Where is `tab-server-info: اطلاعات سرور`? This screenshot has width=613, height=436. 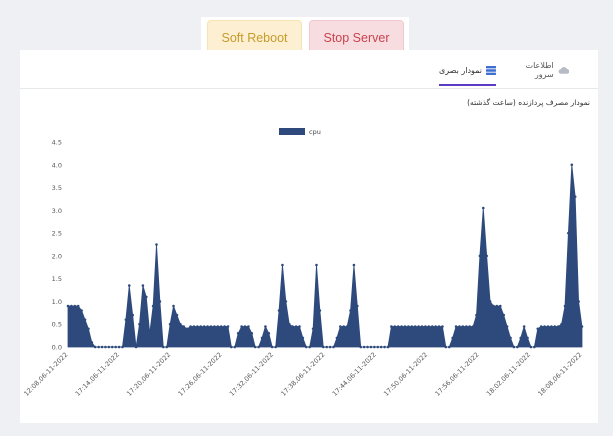
tab-server-info: اطلاعات سرور is located at coordinates (538, 70).